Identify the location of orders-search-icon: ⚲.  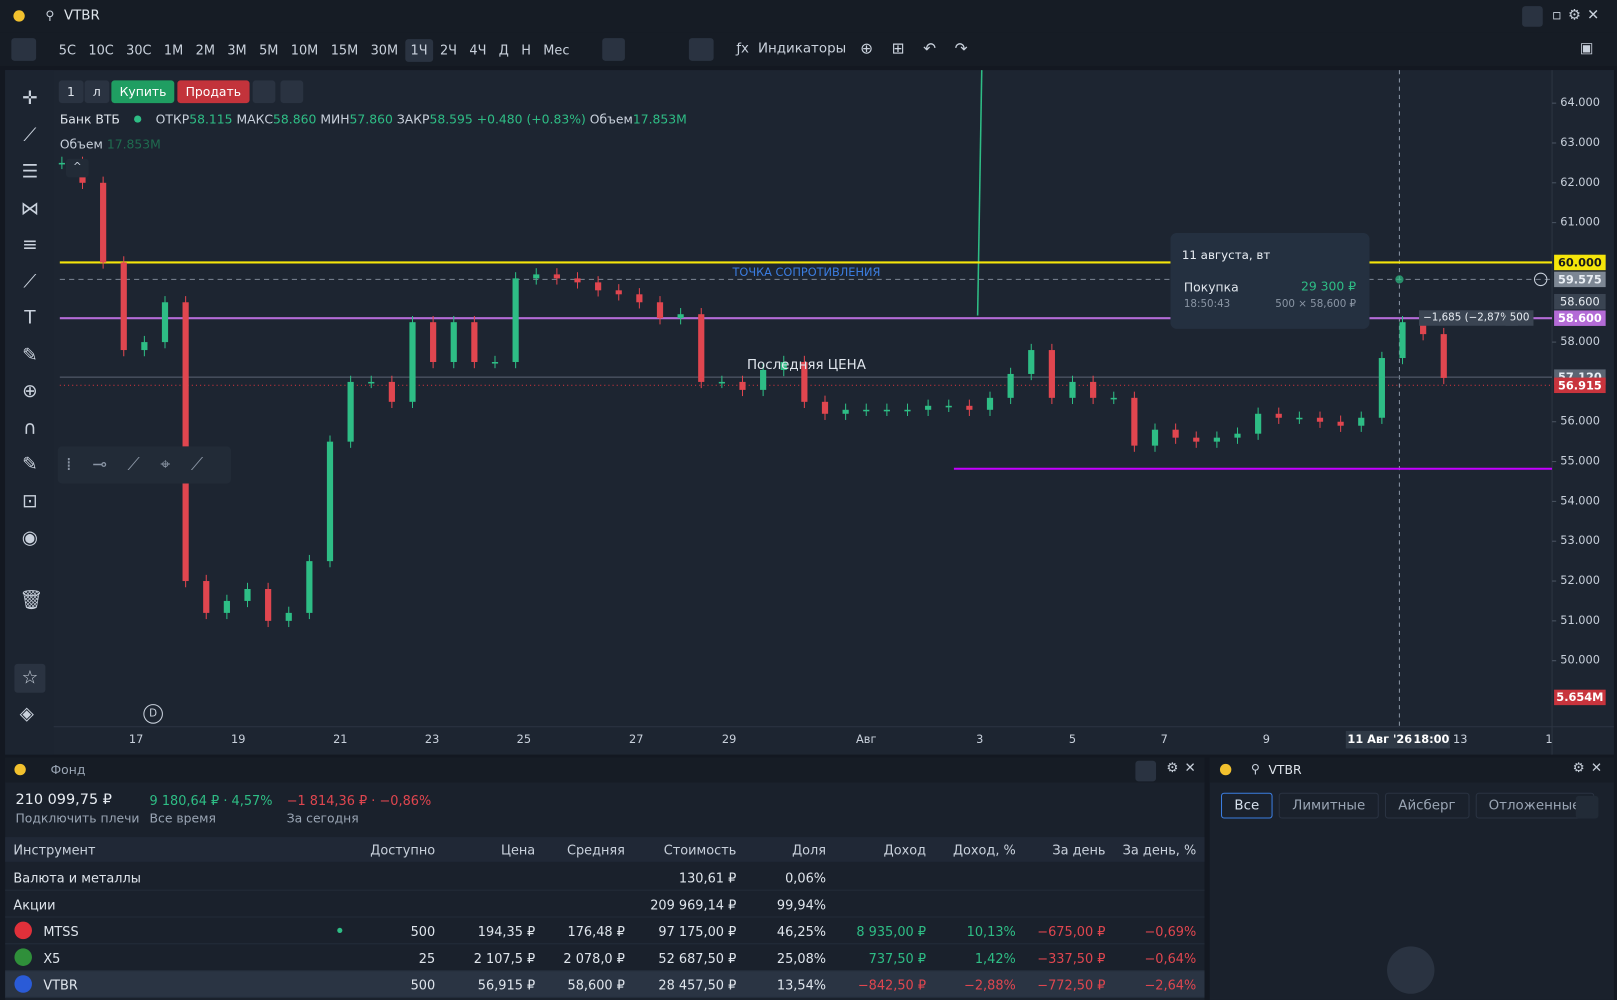
(1255, 769).